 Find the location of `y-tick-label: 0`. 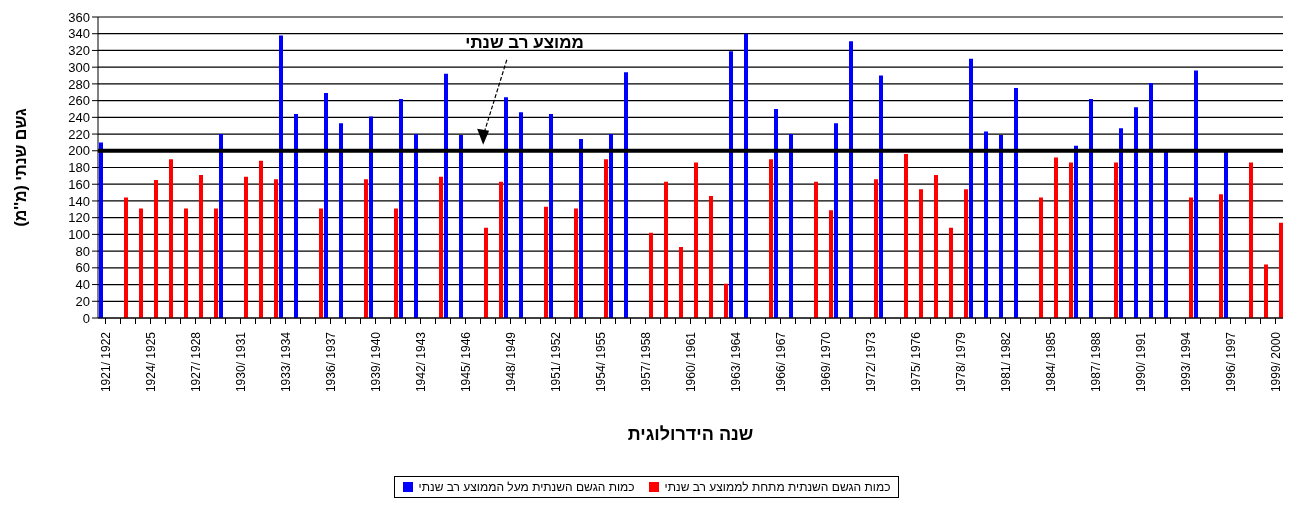

y-tick-label: 0 is located at coordinates (86, 318).